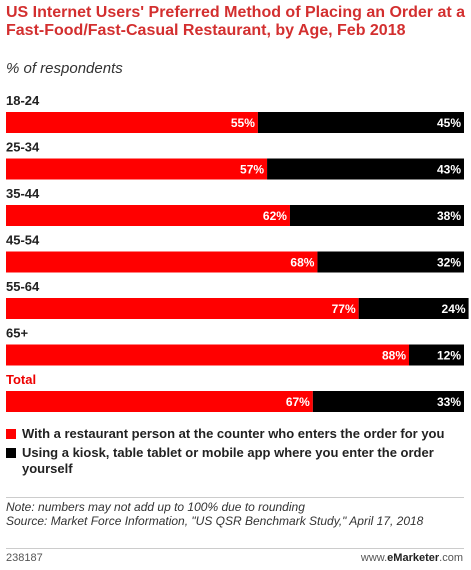 Image resolution: width=471 pixels, height=570 pixels. What do you see at coordinates (252, 170) in the screenshot?
I see `value-label-25-34-series-1: 57%` at bounding box center [252, 170].